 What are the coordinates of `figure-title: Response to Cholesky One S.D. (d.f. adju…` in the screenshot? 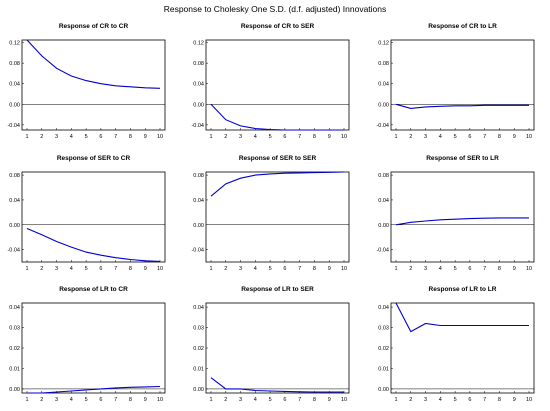 It's located at (275, 9).